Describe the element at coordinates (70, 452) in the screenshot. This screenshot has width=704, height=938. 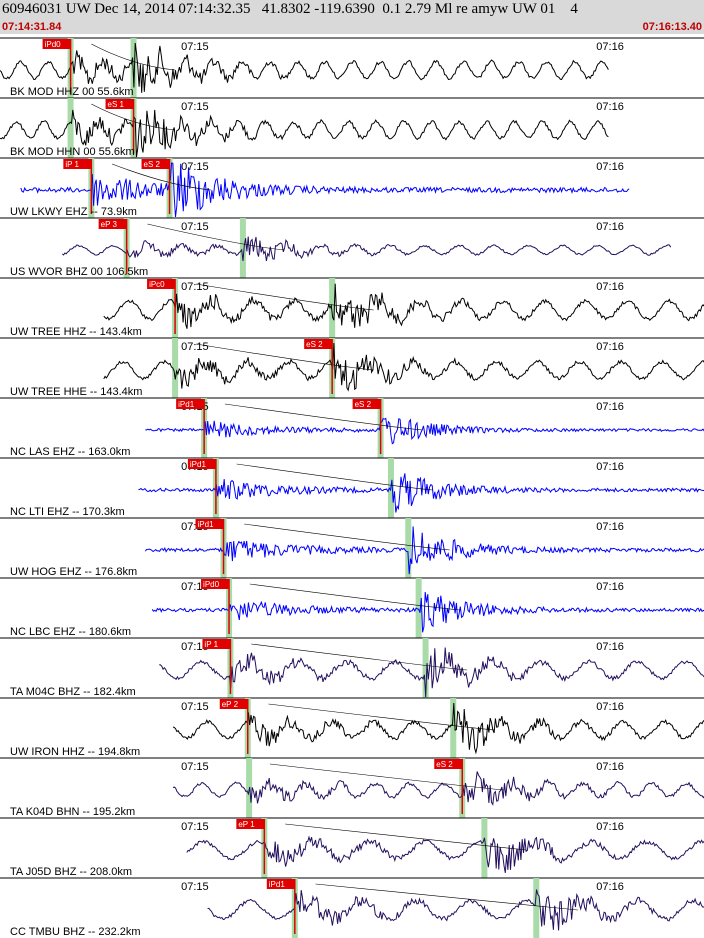
I see `station-label: NC LAS EHZ -- 163.0km` at that location.